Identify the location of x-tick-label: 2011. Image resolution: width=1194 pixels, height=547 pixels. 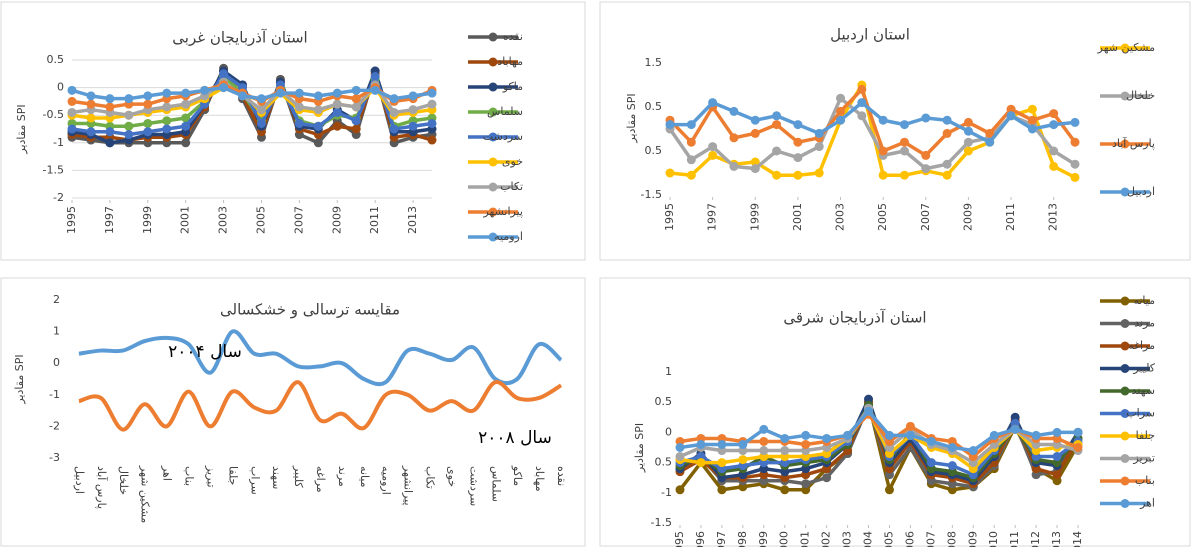
(1010, 217).